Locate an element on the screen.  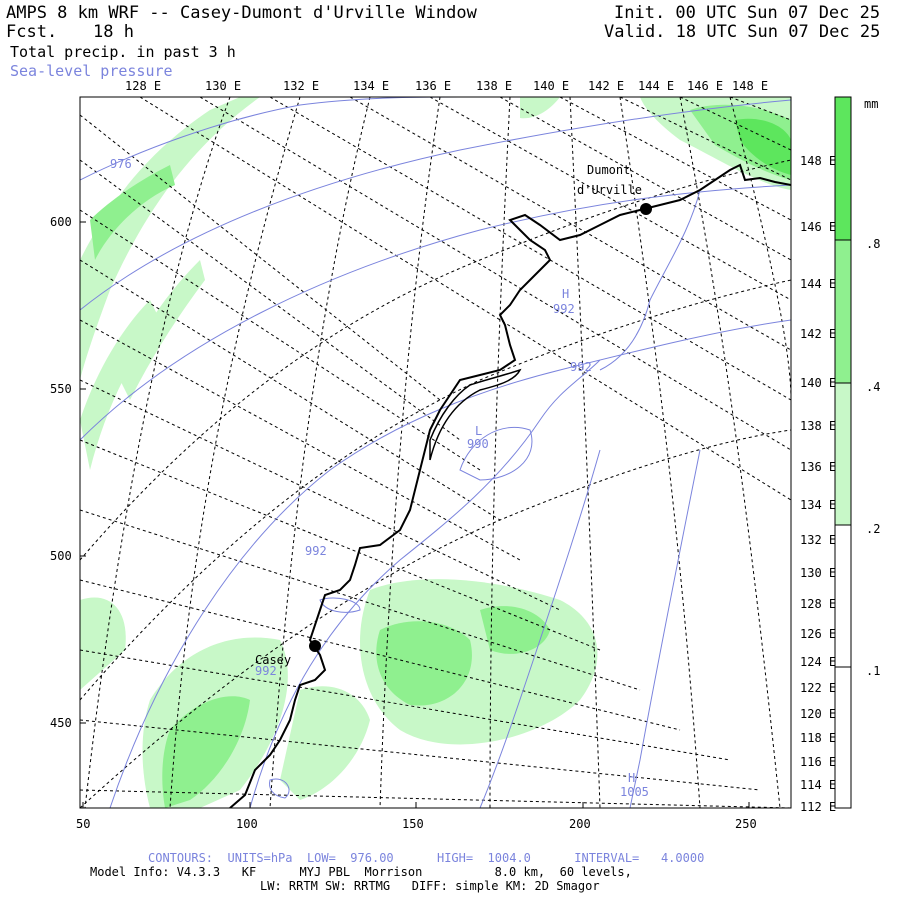
svg-text: 50 is located at coordinates (83, 824).